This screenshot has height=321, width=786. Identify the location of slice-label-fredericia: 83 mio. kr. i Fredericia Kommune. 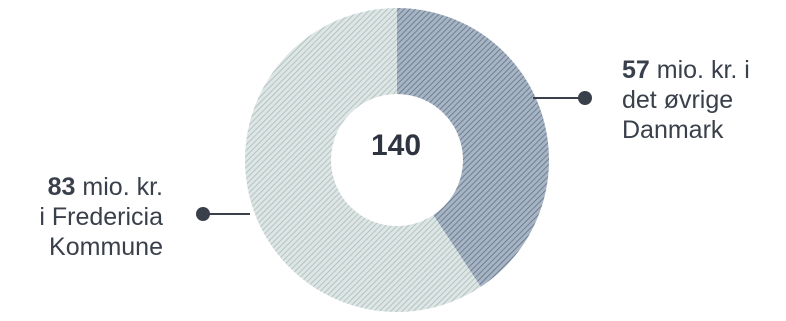
(81, 217).